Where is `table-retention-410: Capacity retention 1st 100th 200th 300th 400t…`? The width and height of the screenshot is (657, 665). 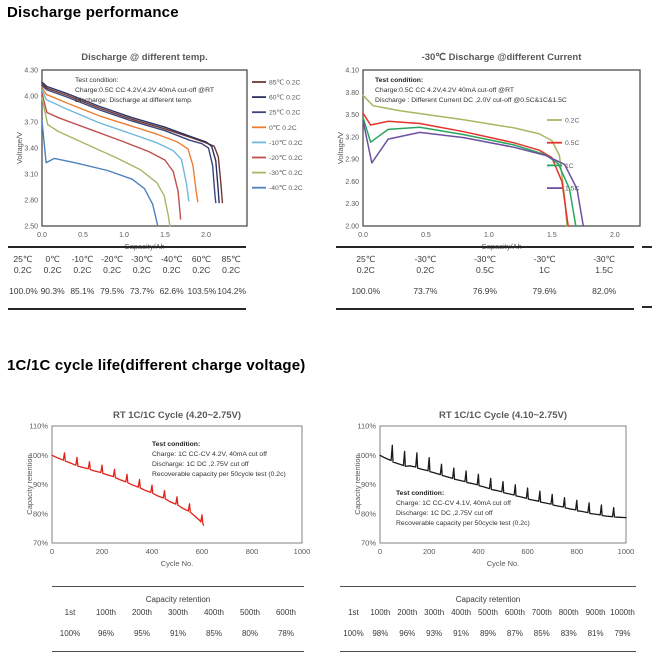
table-retention-410: Capacity retention 1st 100th 200th 300th 400t… is located at coordinates (488, 619).